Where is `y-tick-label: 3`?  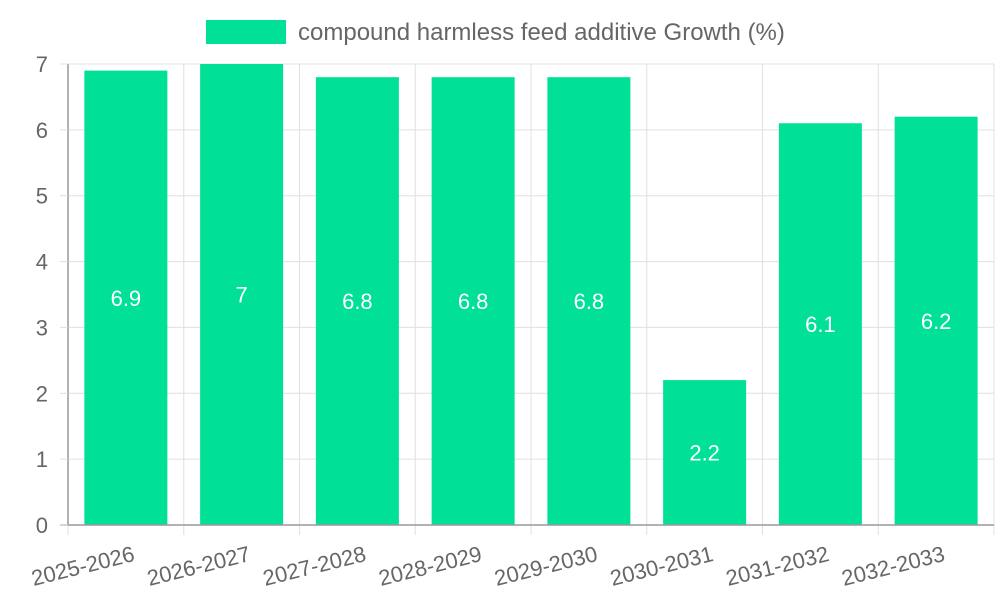
y-tick-label: 3 is located at coordinates (42, 327).